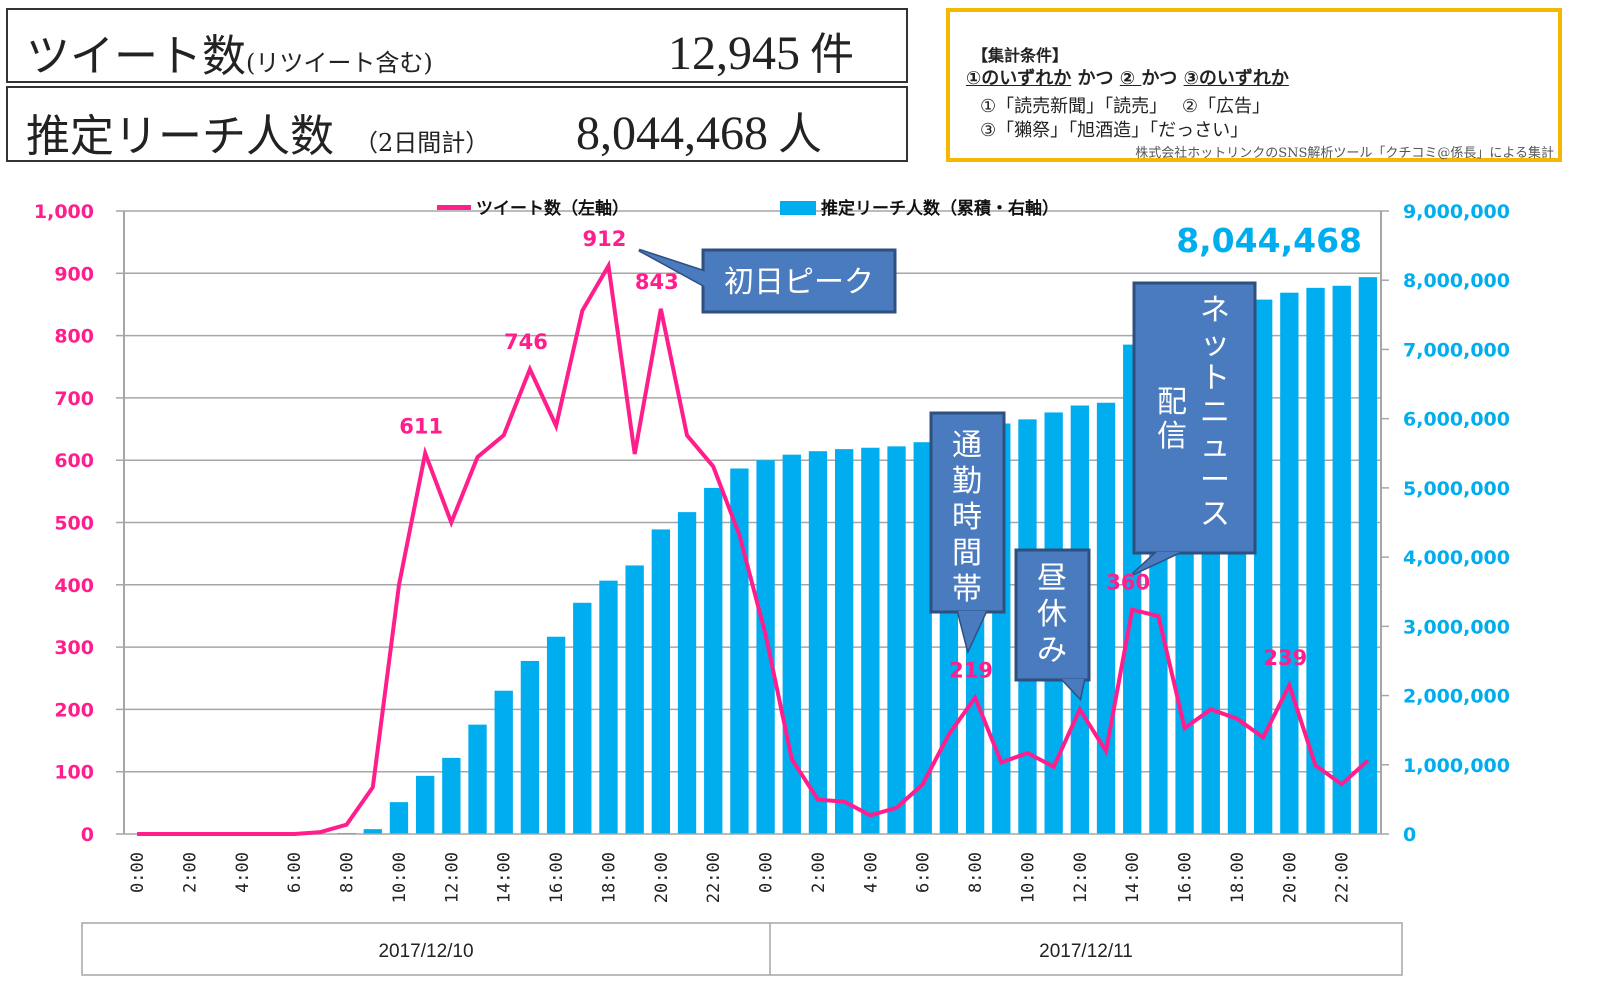  Describe the element at coordinates (87, 835) in the screenshot. I see `left-tick-label: 0` at that location.